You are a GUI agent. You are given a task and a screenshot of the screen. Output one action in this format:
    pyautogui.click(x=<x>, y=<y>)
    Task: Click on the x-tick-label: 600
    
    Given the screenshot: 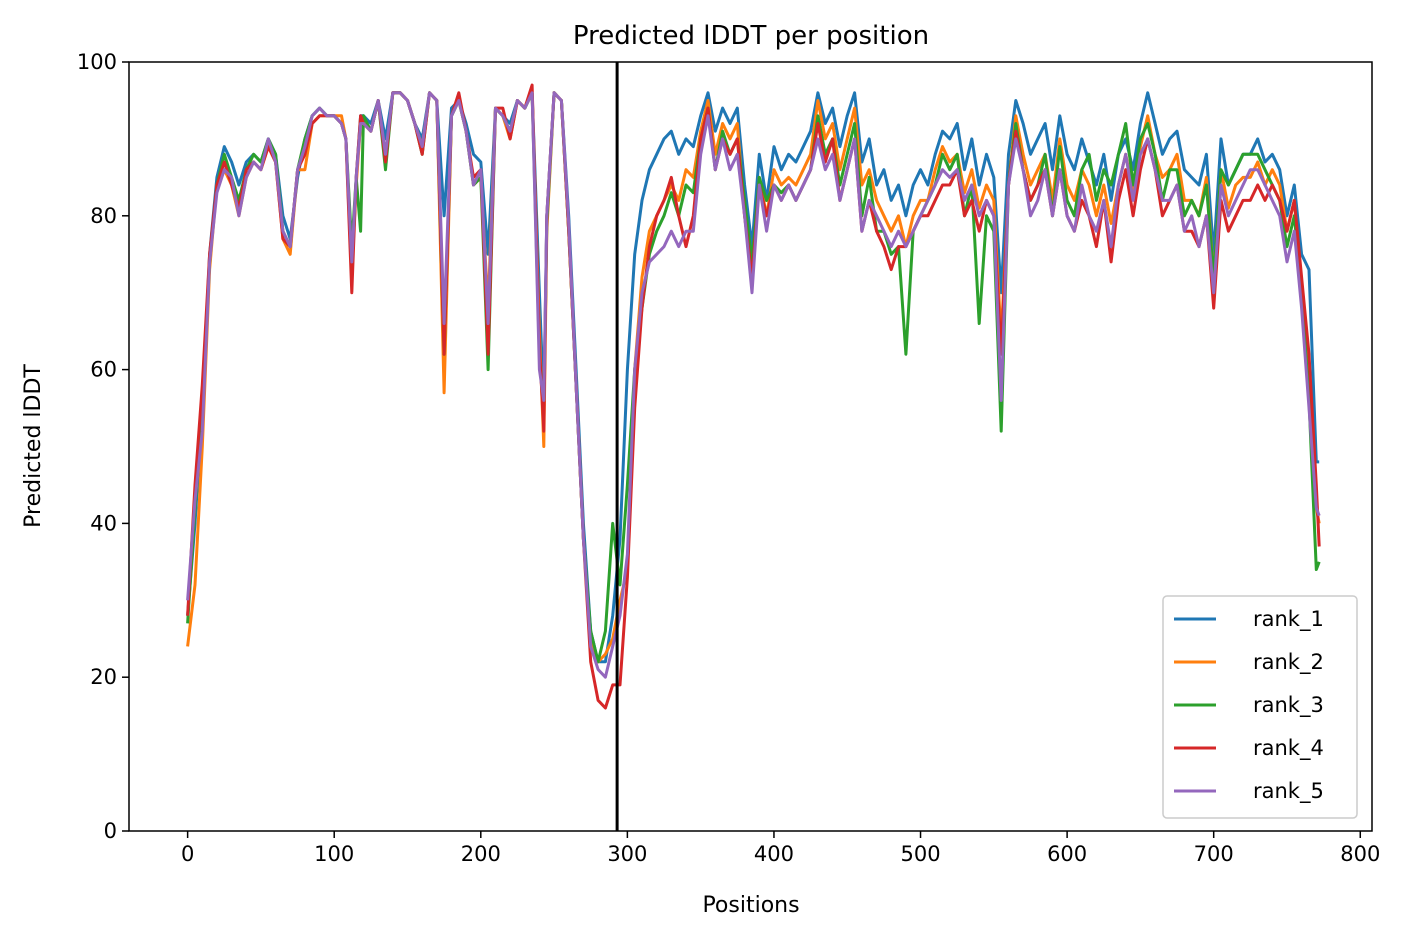 What is the action you would take?
    pyautogui.click(x=1067, y=854)
    